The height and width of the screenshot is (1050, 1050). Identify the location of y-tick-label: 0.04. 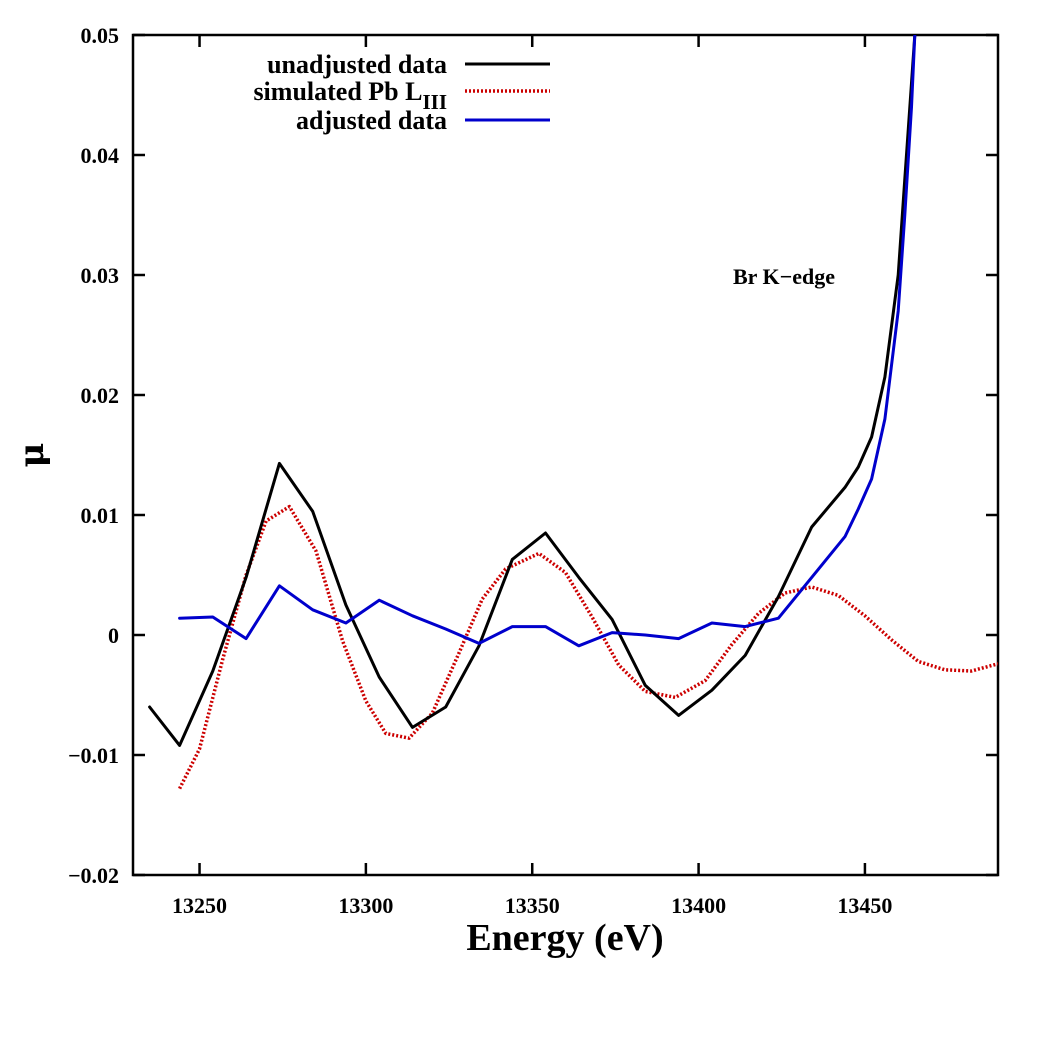
(100, 155).